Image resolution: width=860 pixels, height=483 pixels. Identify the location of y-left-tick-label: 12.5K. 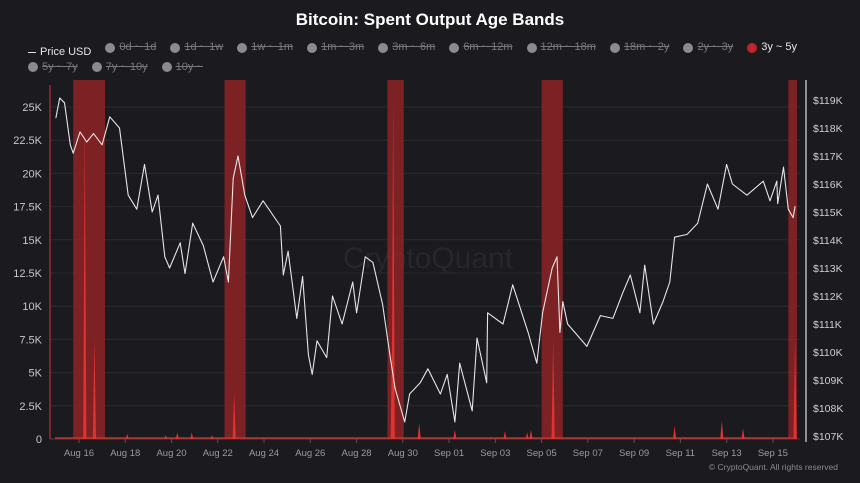
(27, 274).